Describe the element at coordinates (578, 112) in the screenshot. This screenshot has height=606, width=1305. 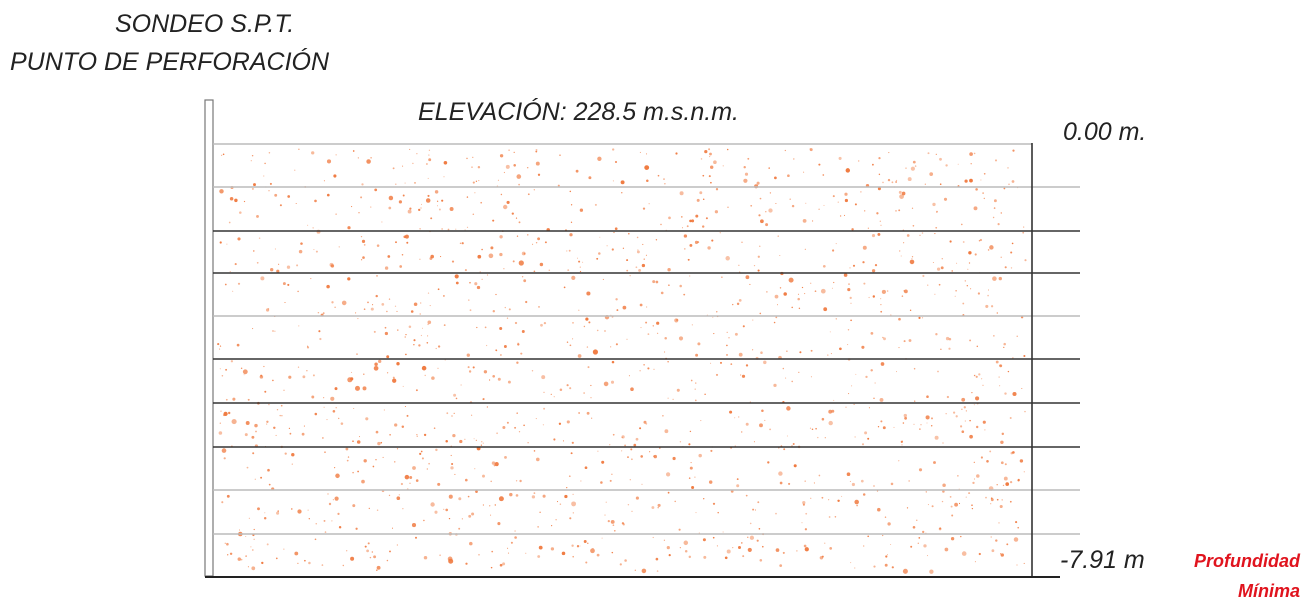
I see `elevation-label: ELEVACIÓN: 228.5 m.s.n.m.` at that location.